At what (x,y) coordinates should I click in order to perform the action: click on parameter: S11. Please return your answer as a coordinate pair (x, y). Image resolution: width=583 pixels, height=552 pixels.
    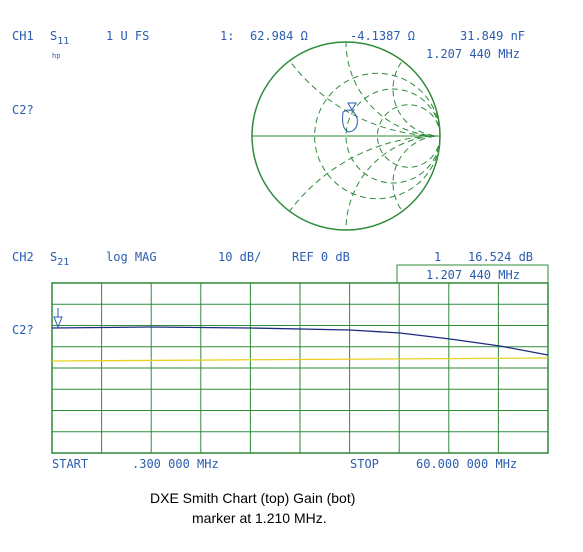
    Looking at the image, I should click on (59, 38).